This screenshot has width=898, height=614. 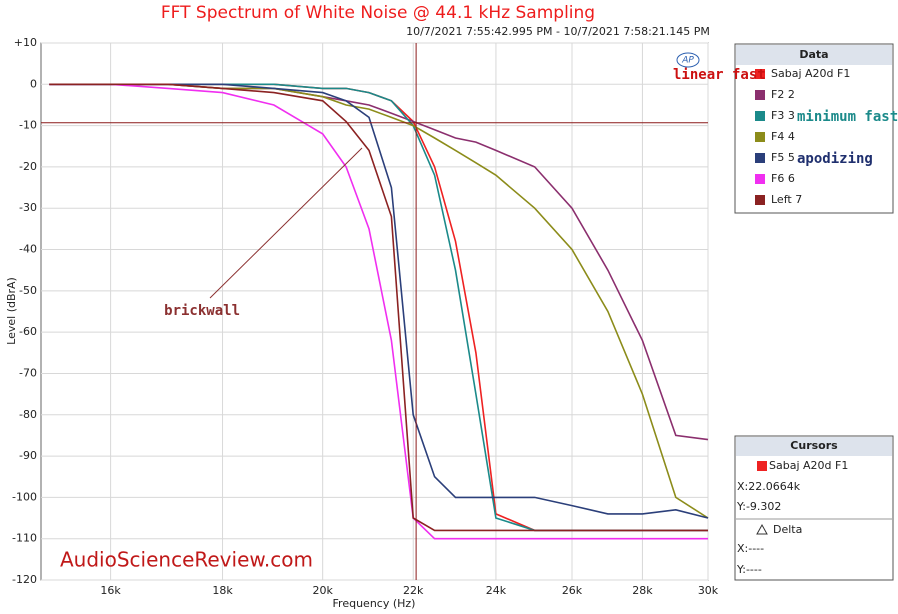 I want to click on svg-text: AP, so click(x=687, y=61).